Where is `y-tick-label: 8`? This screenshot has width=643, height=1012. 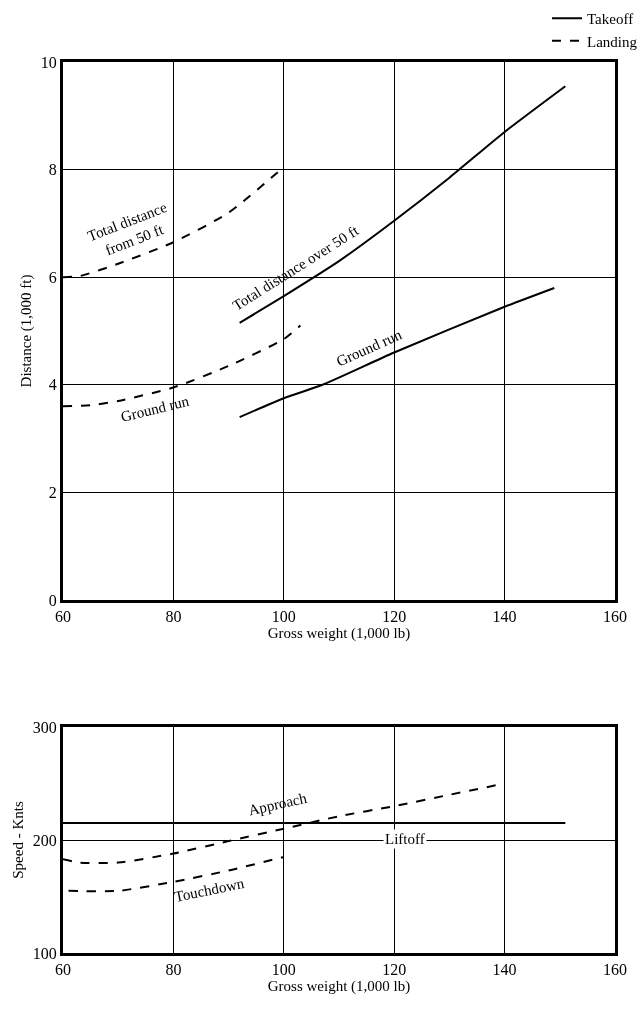 y-tick-label: 8 is located at coordinates (52, 170).